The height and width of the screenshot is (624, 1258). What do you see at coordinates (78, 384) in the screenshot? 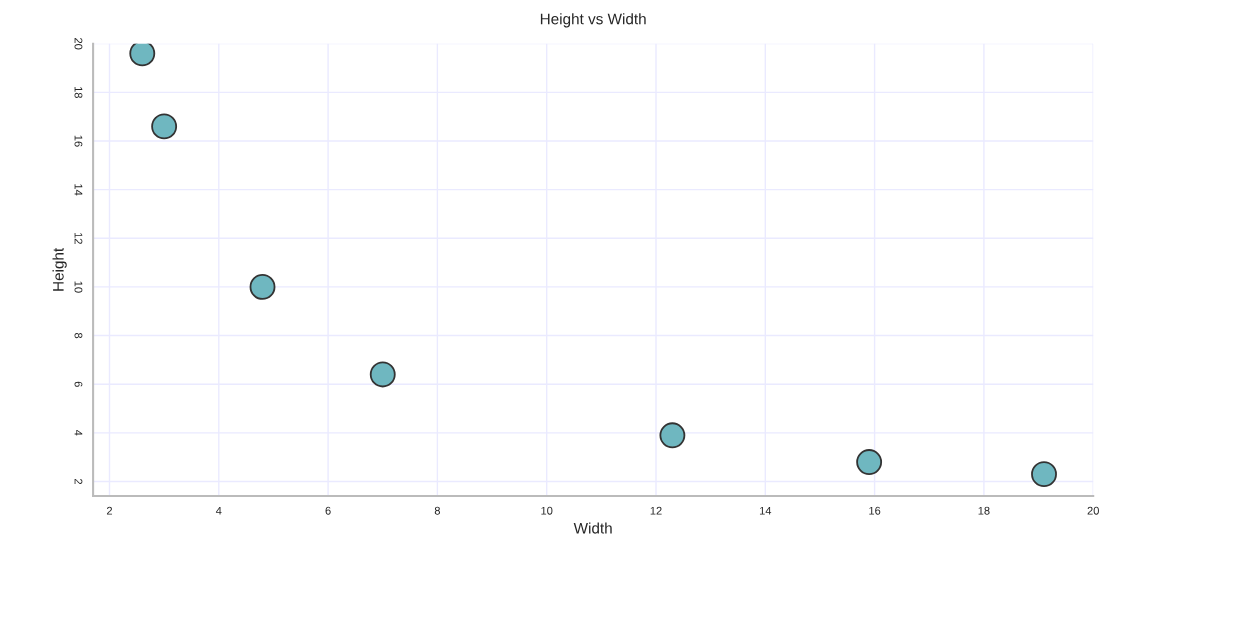
I see `y-tick-label: 6` at bounding box center [78, 384].